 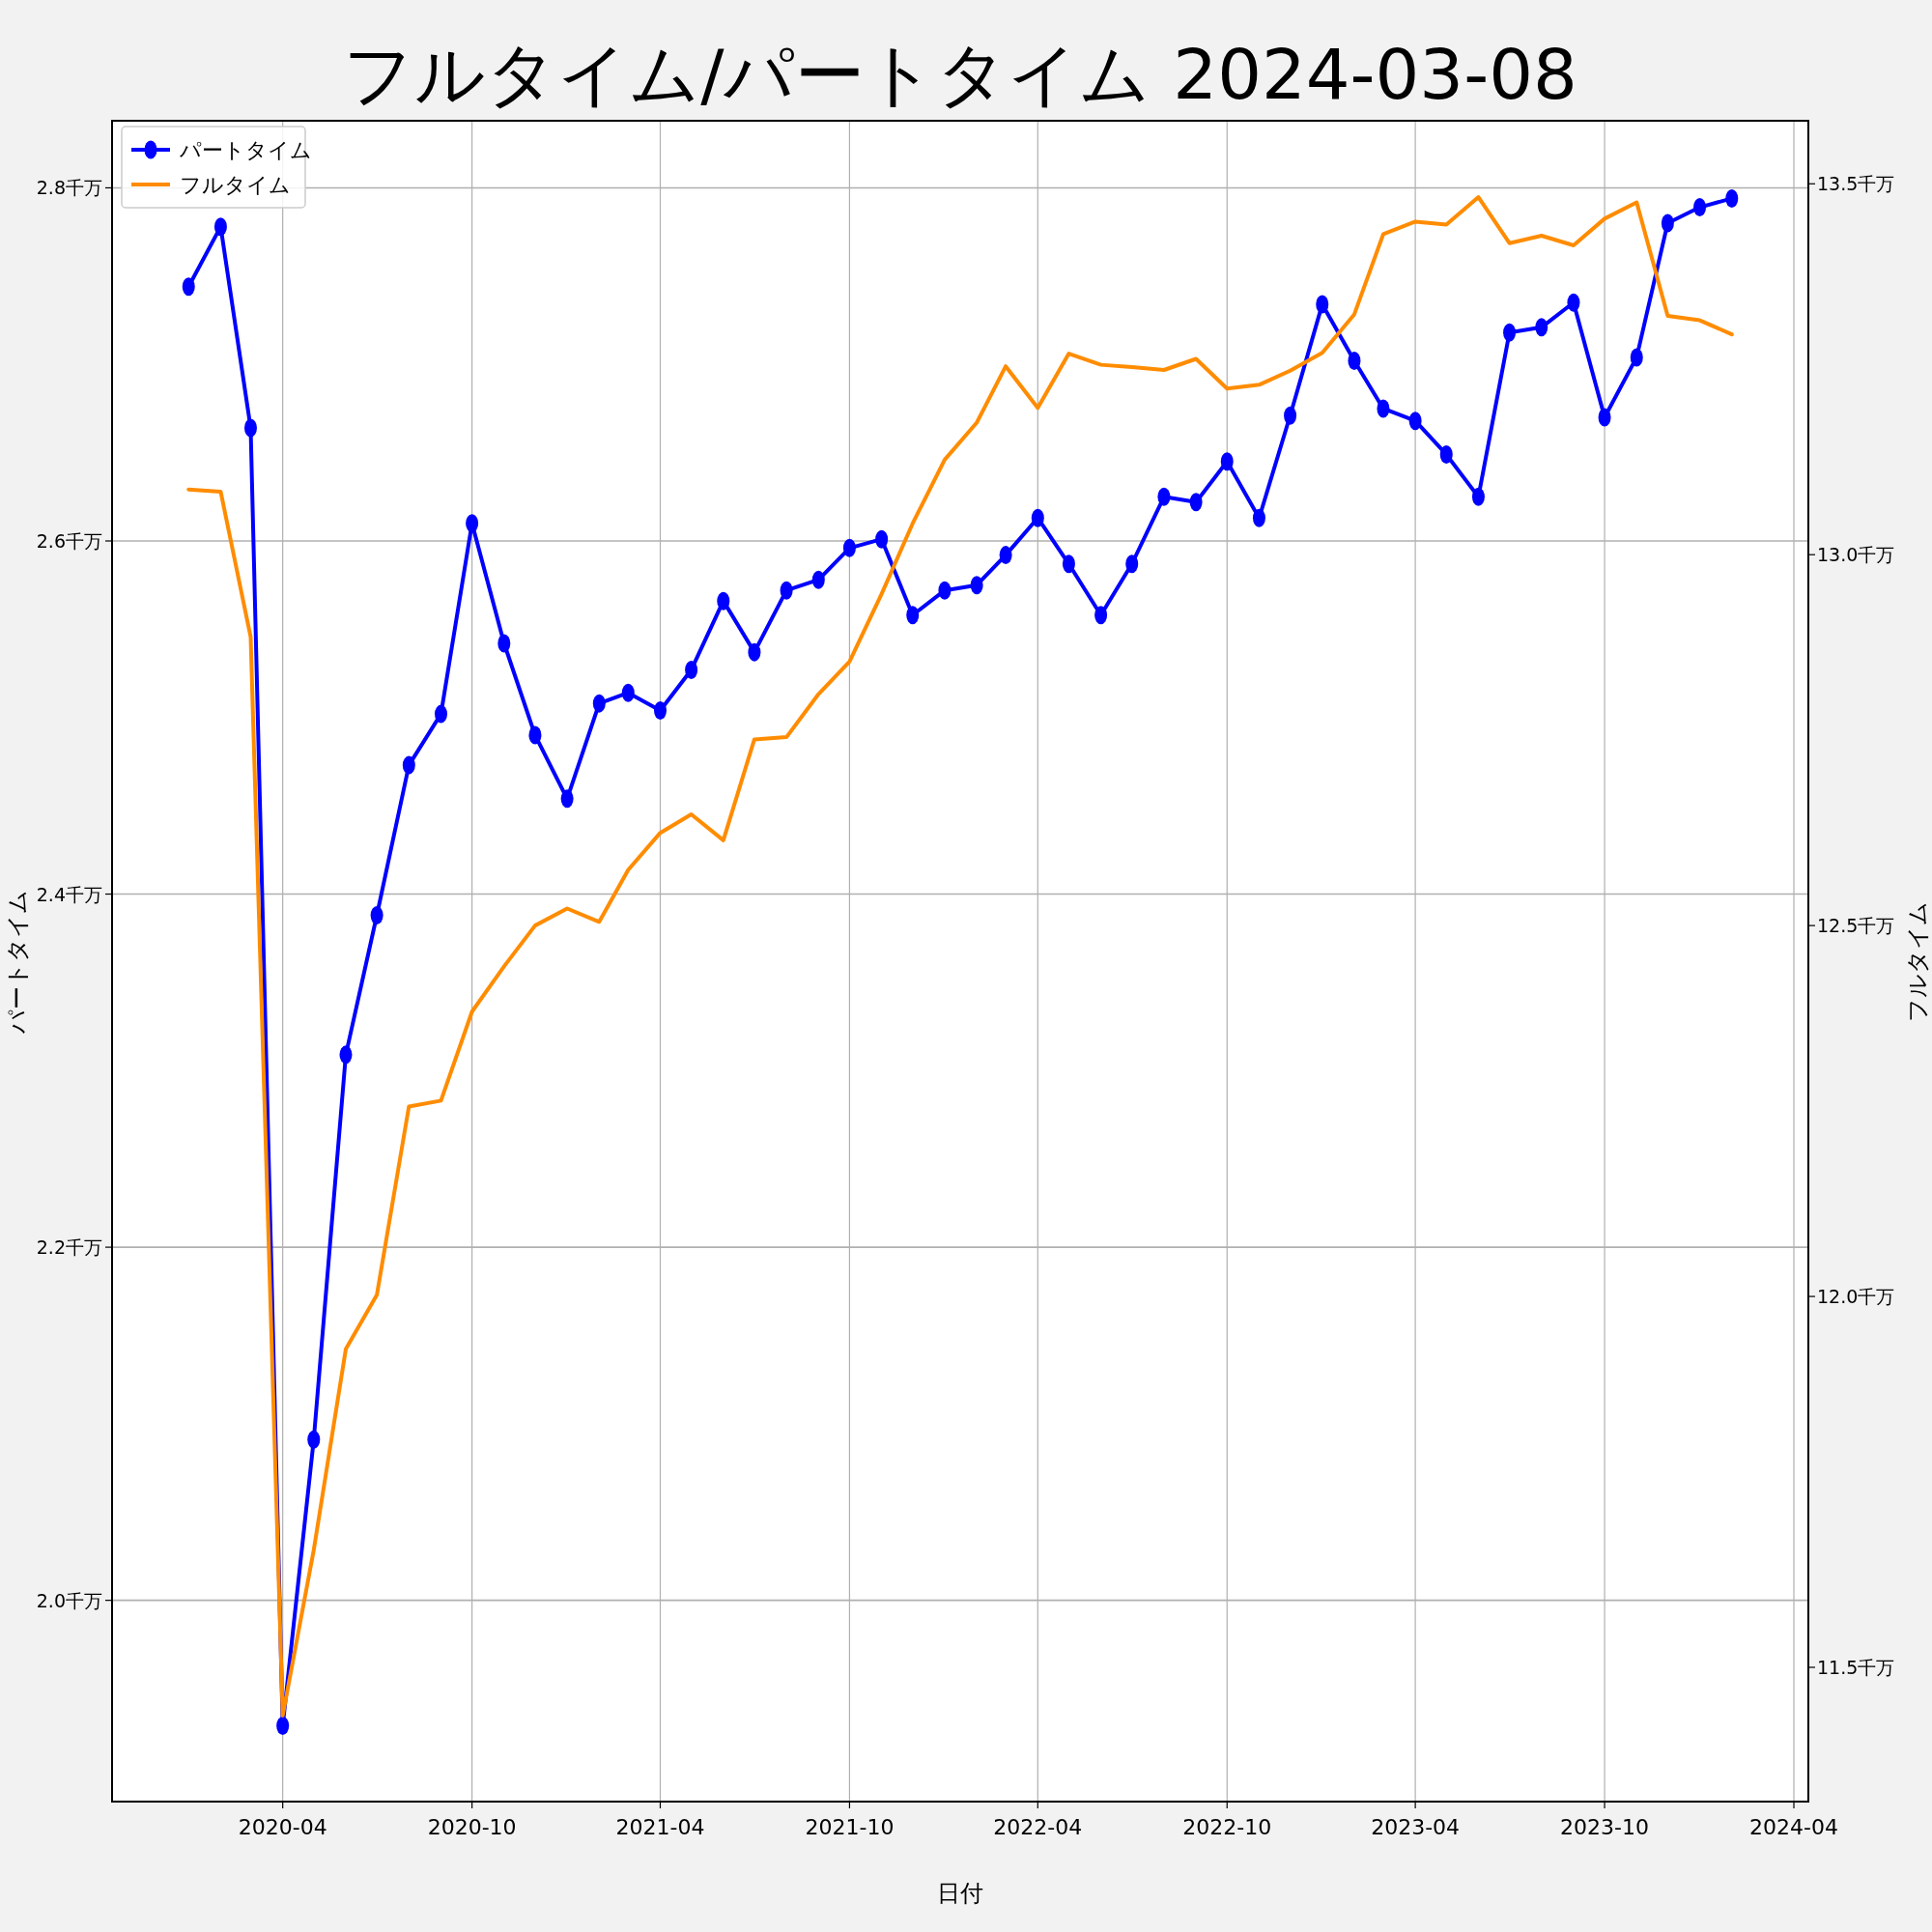 I want to click on y2-tick-label: 13.0千万, so click(x=1856, y=555).